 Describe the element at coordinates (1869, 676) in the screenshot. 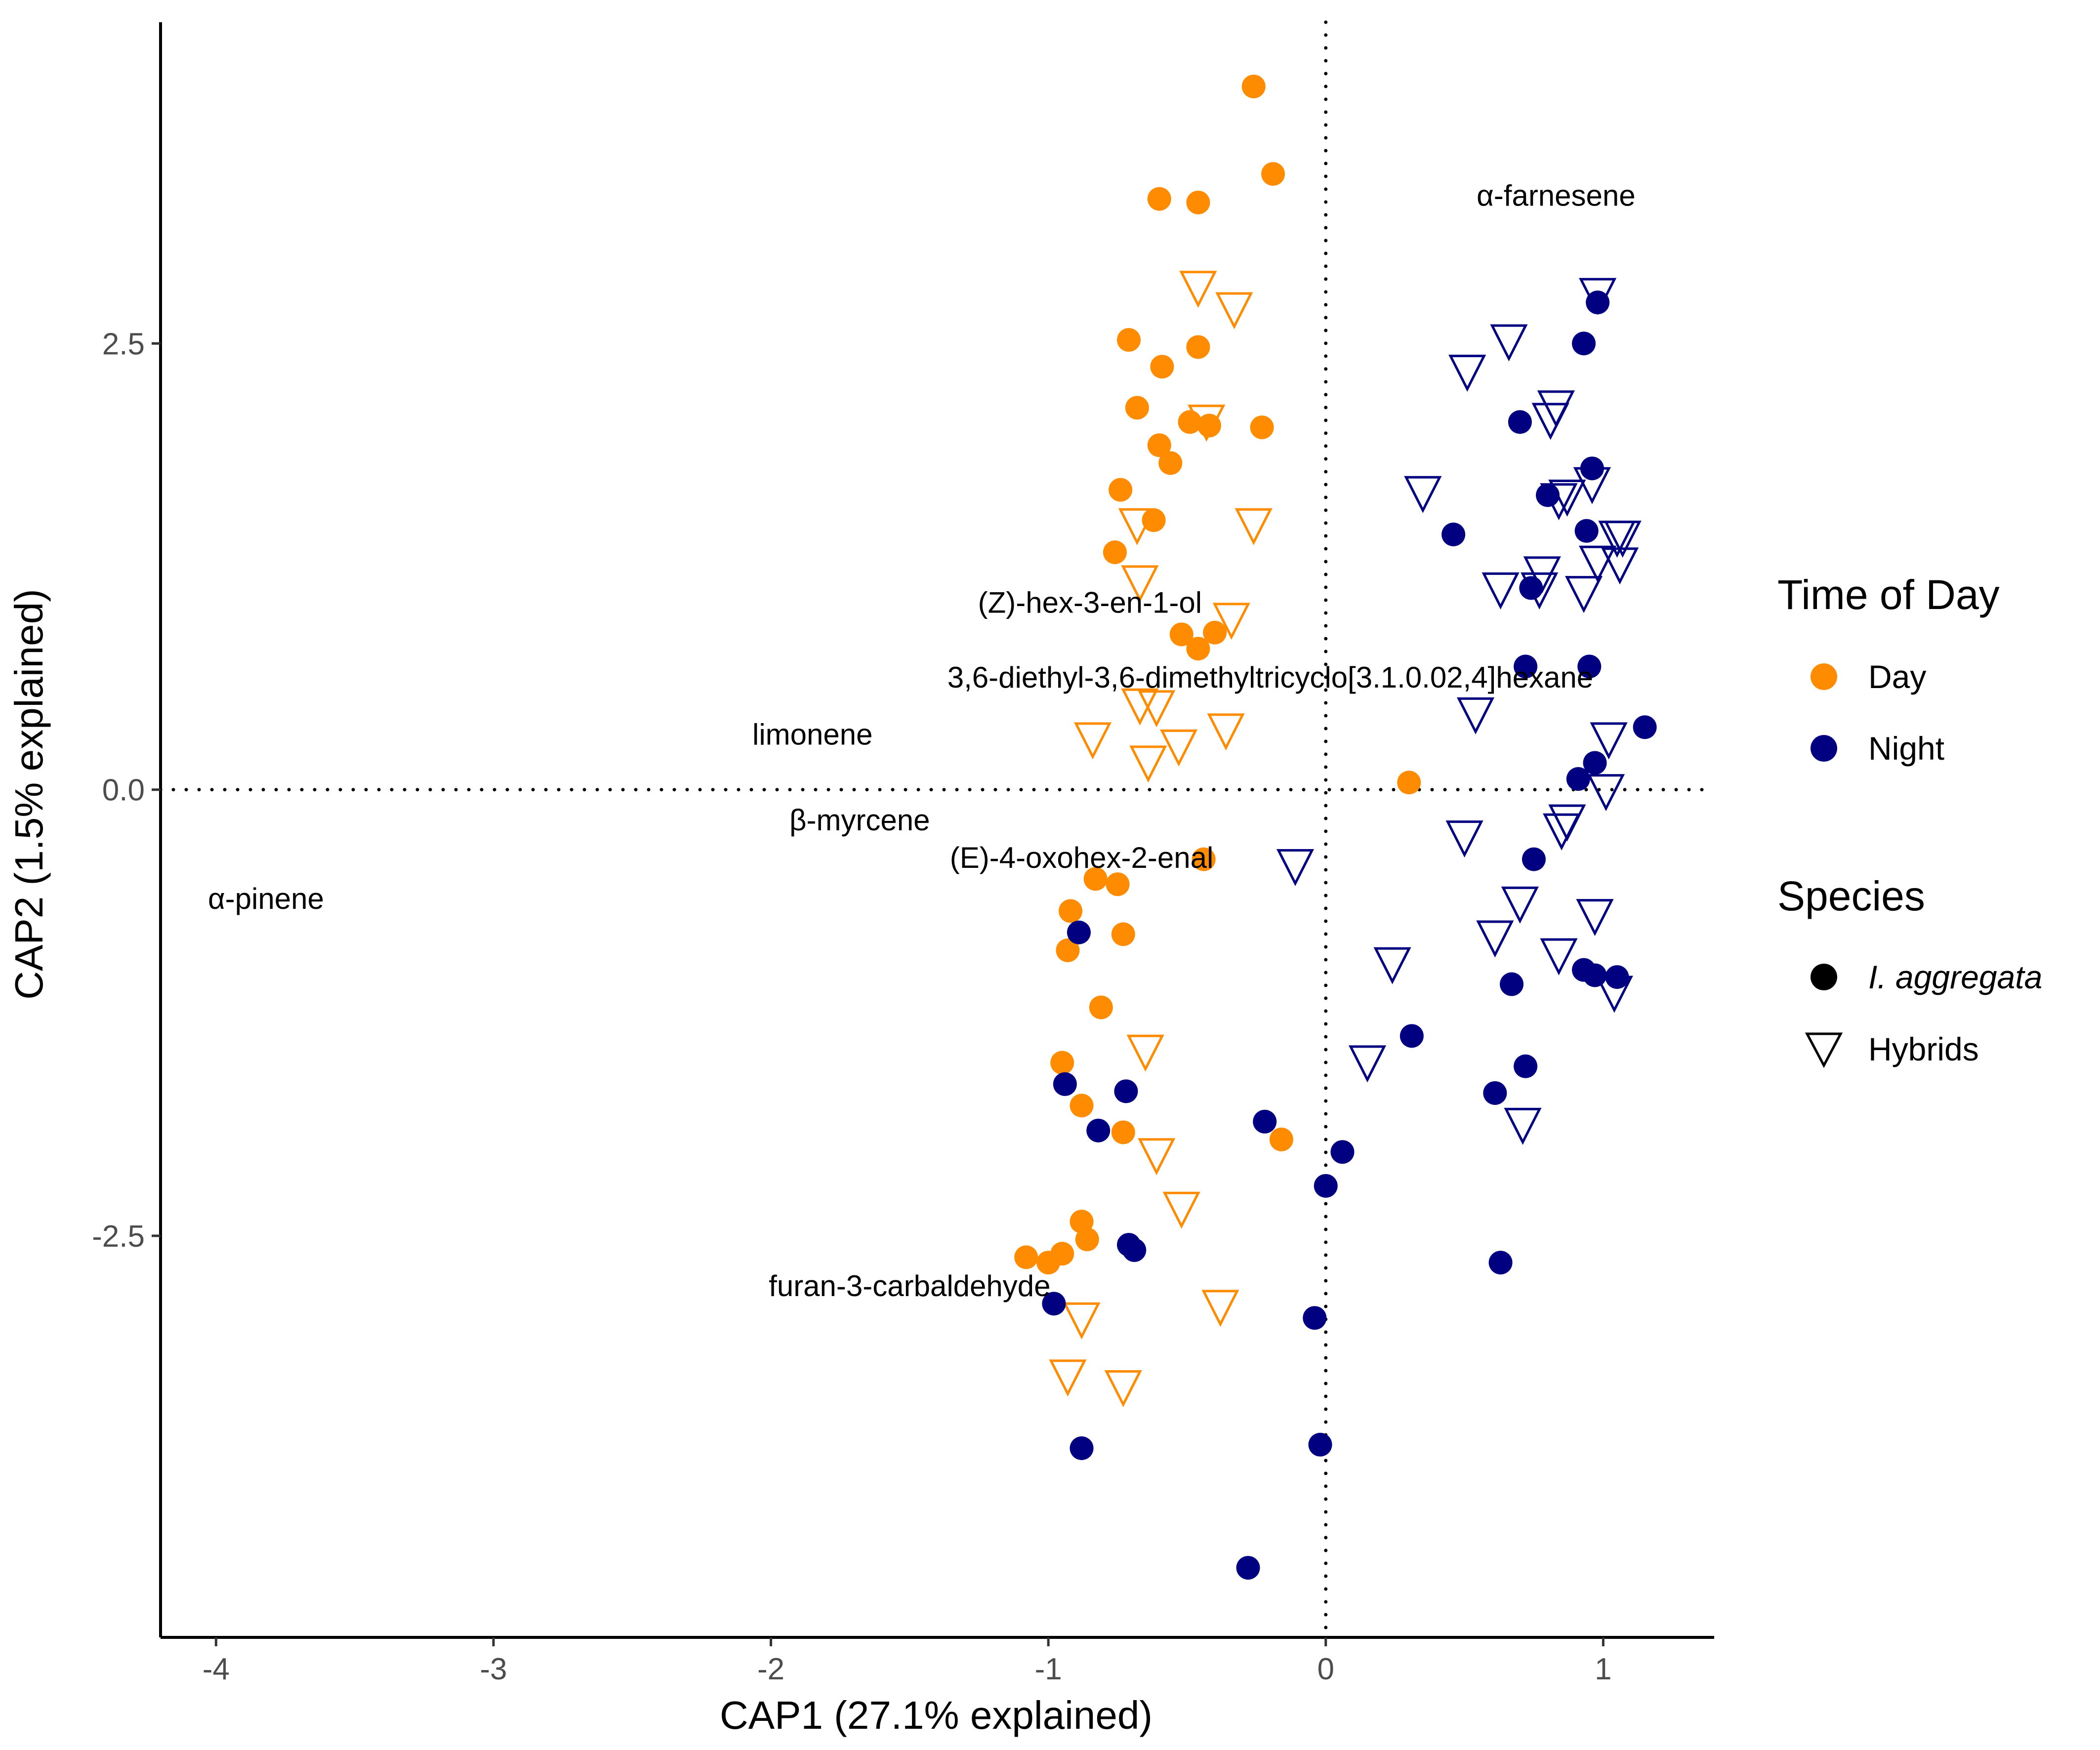

I see `legend-key-day: Day` at that location.